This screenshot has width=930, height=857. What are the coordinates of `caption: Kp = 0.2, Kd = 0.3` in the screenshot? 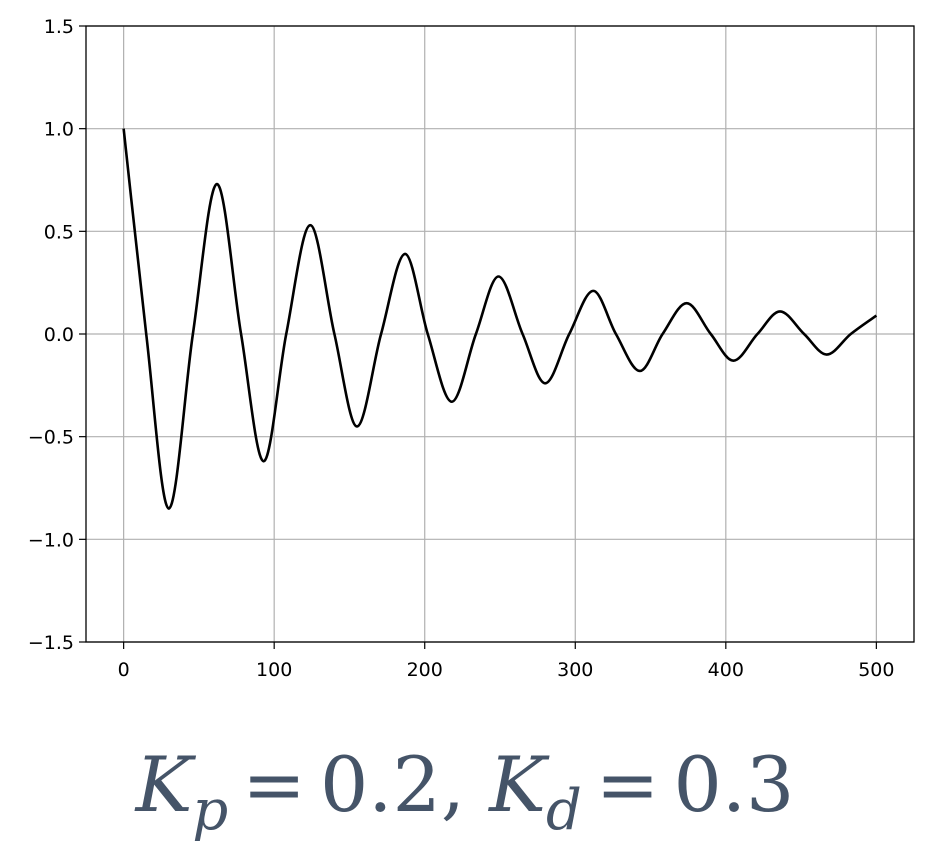 It's located at (465, 787).